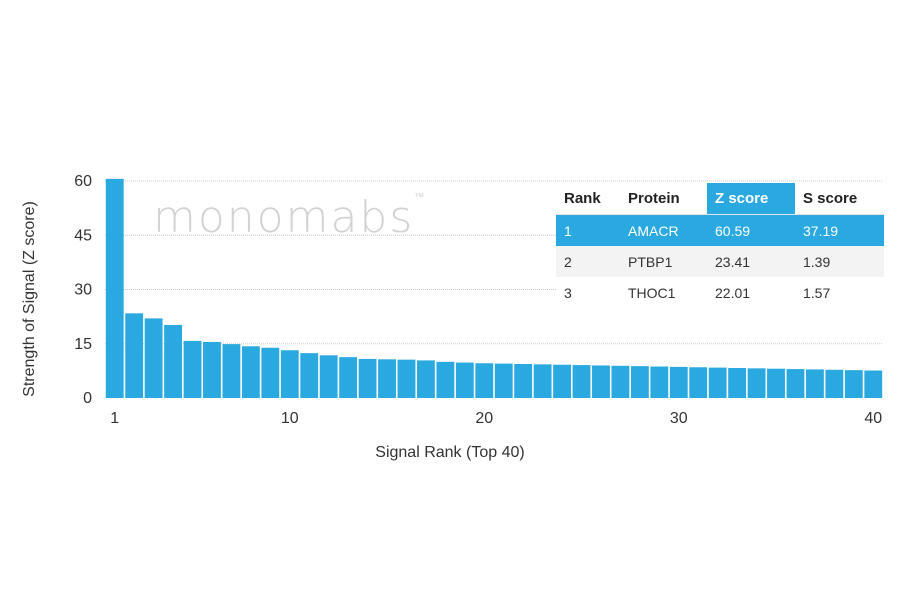 The width and height of the screenshot is (900, 594). I want to click on y-tick-label: 30, so click(83, 290).